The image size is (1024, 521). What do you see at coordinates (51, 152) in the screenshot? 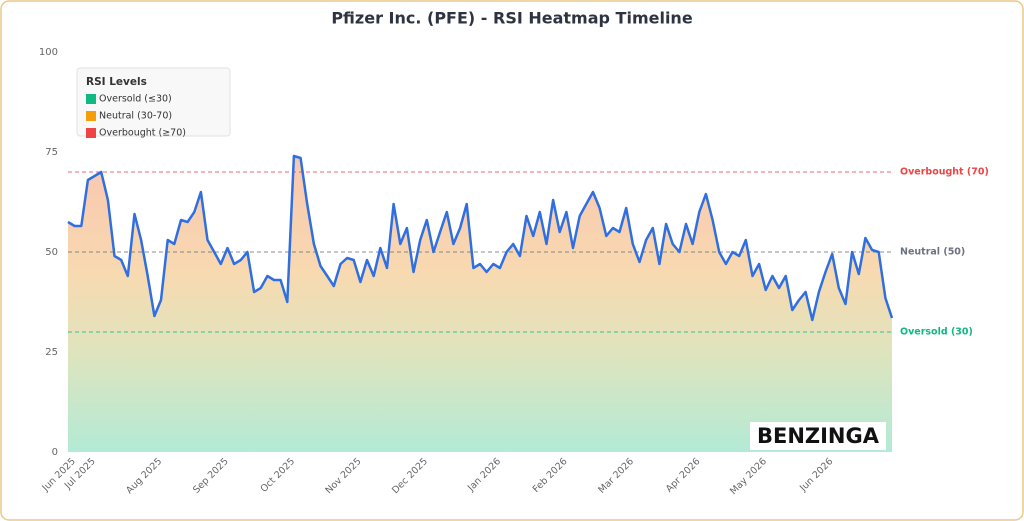
I see `y-tick-label: 75` at bounding box center [51, 152].